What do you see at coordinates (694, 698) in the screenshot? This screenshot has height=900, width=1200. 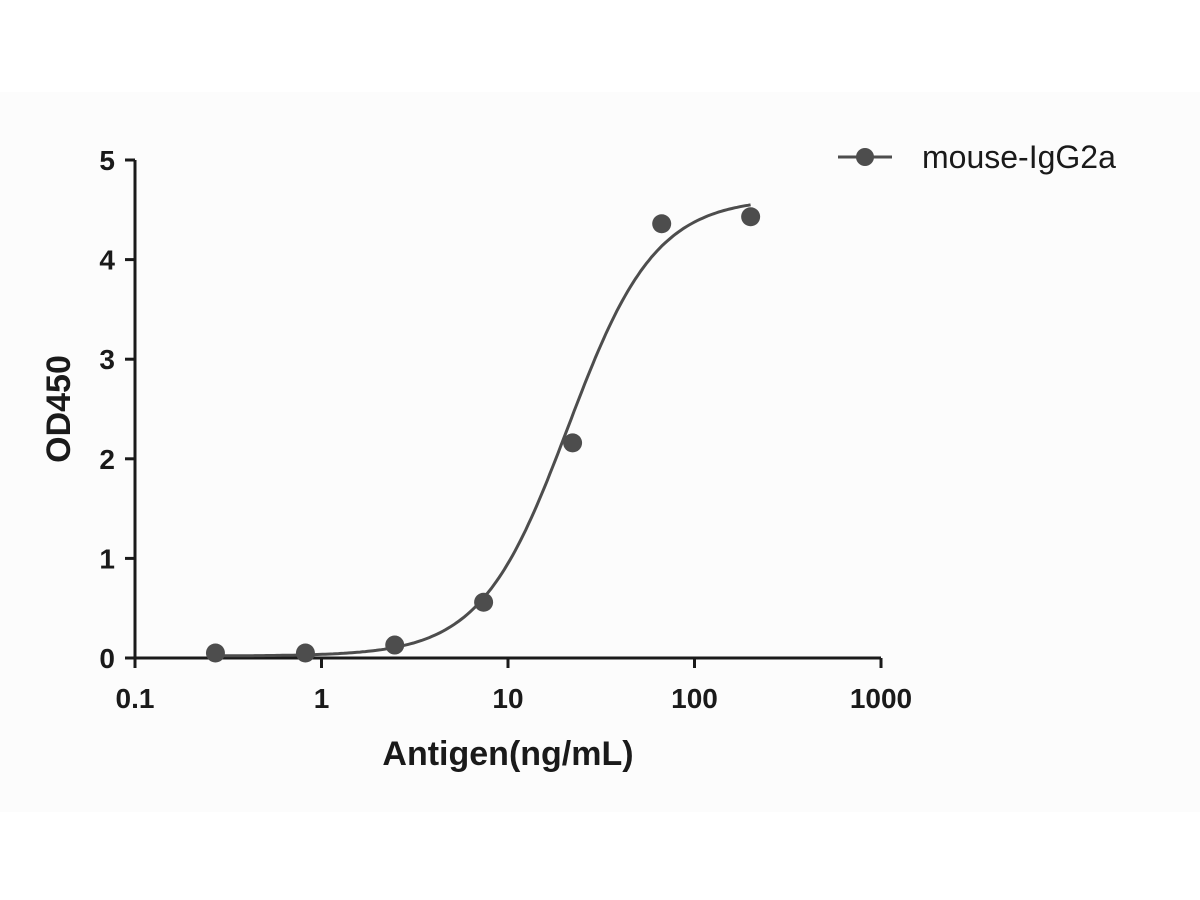 I see `x-tick-label: 100` at bounding box center [694, 698].